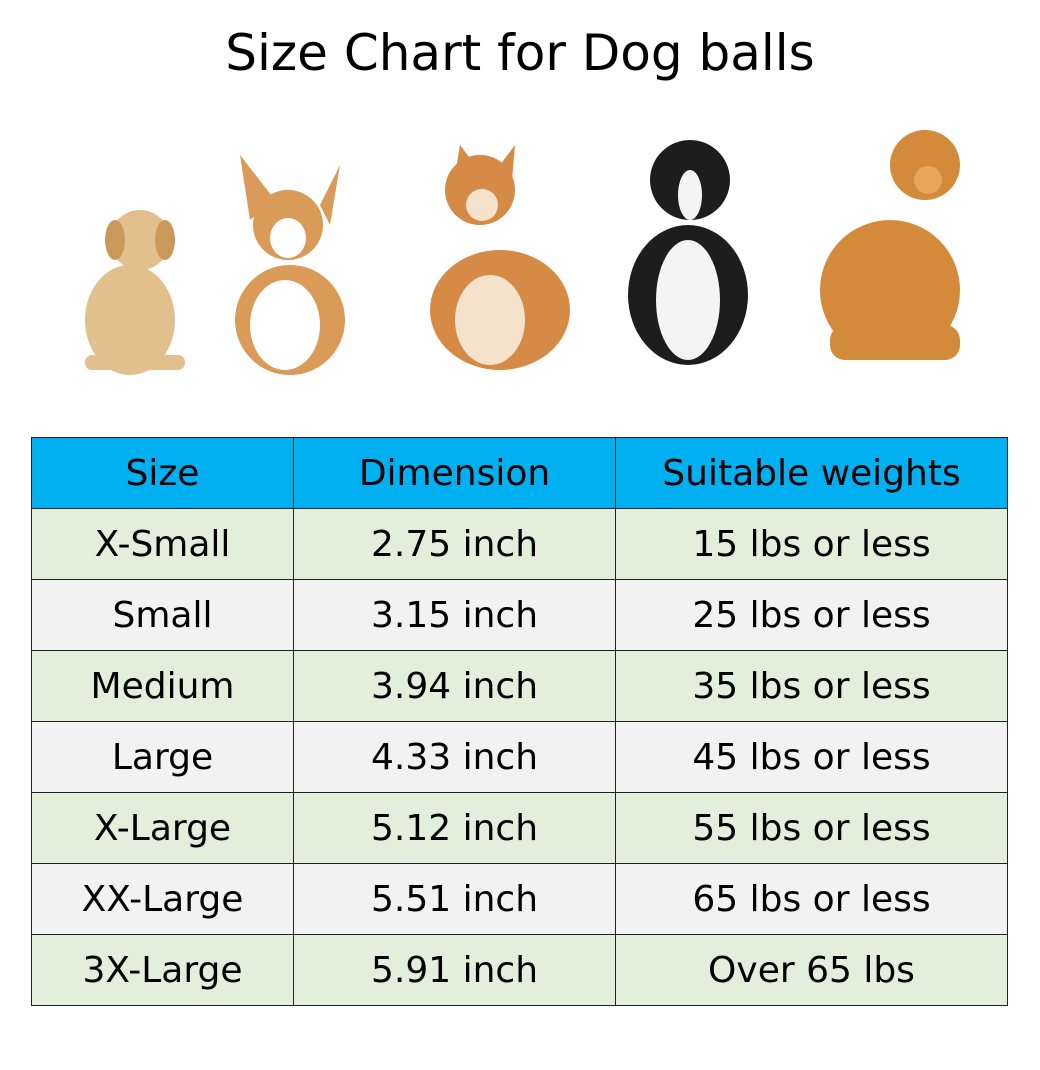  I want to click on table-cell: 3.94 inch, so click(454, 686).